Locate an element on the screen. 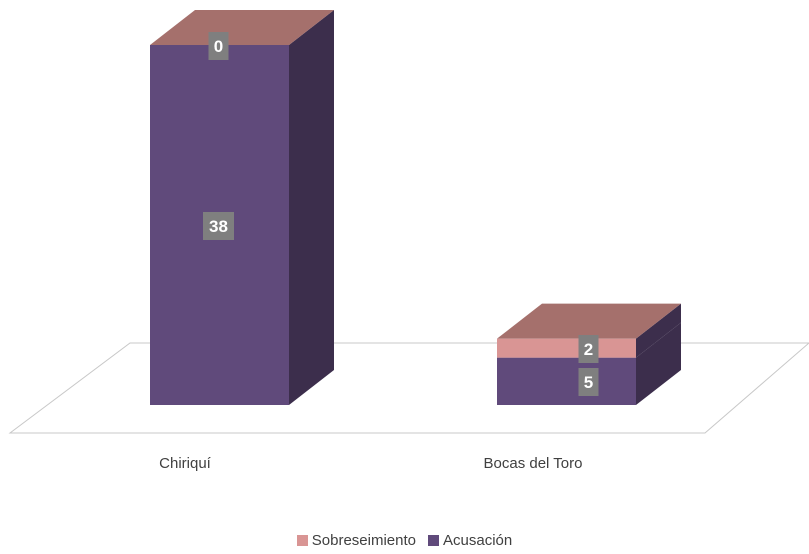  legend: Sobreseimiento Acusación is located at coordinates (404, 540).